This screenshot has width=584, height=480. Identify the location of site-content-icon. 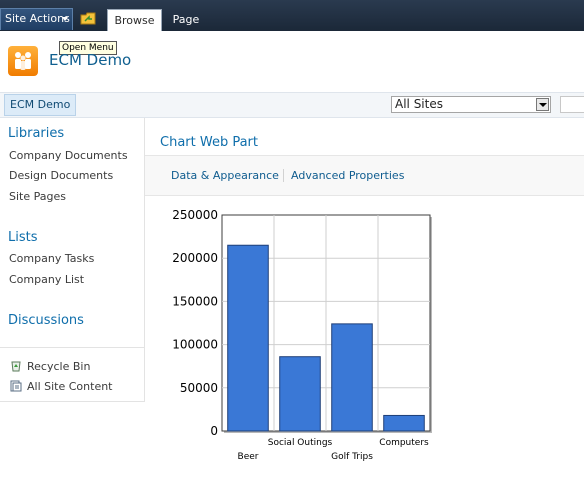
(16, 386).